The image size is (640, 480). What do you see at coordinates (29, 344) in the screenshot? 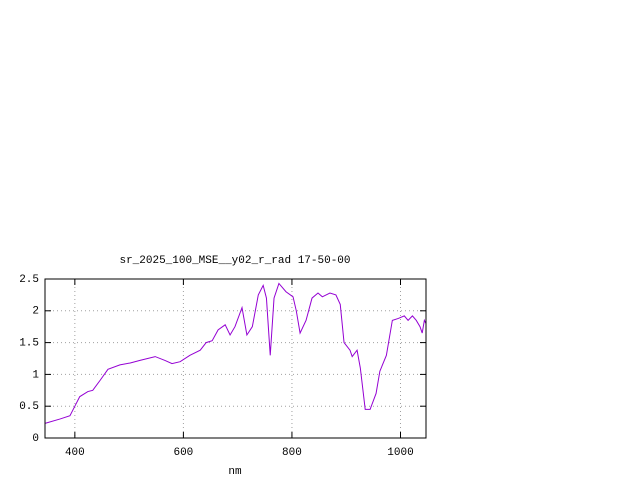
I see `y-tick-label: 1.5` at bounding box center [29, 344].